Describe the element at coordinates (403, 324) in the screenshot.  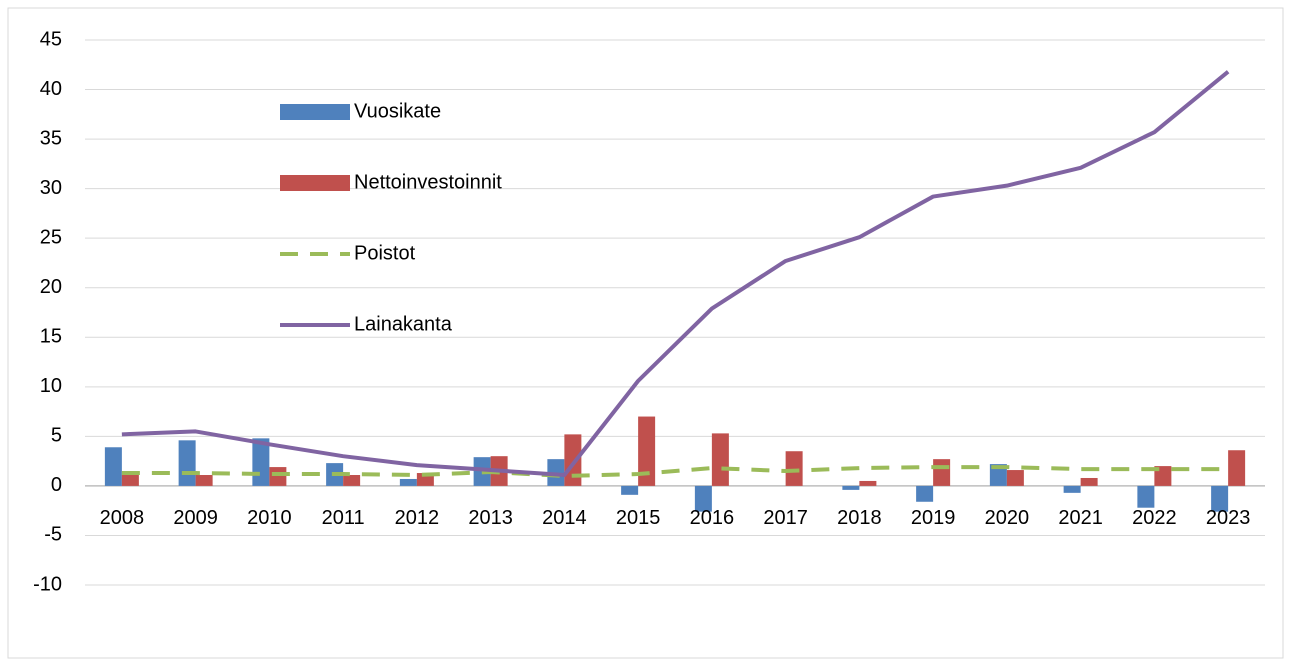
I see `legend-label: Lainakanta` at that location.